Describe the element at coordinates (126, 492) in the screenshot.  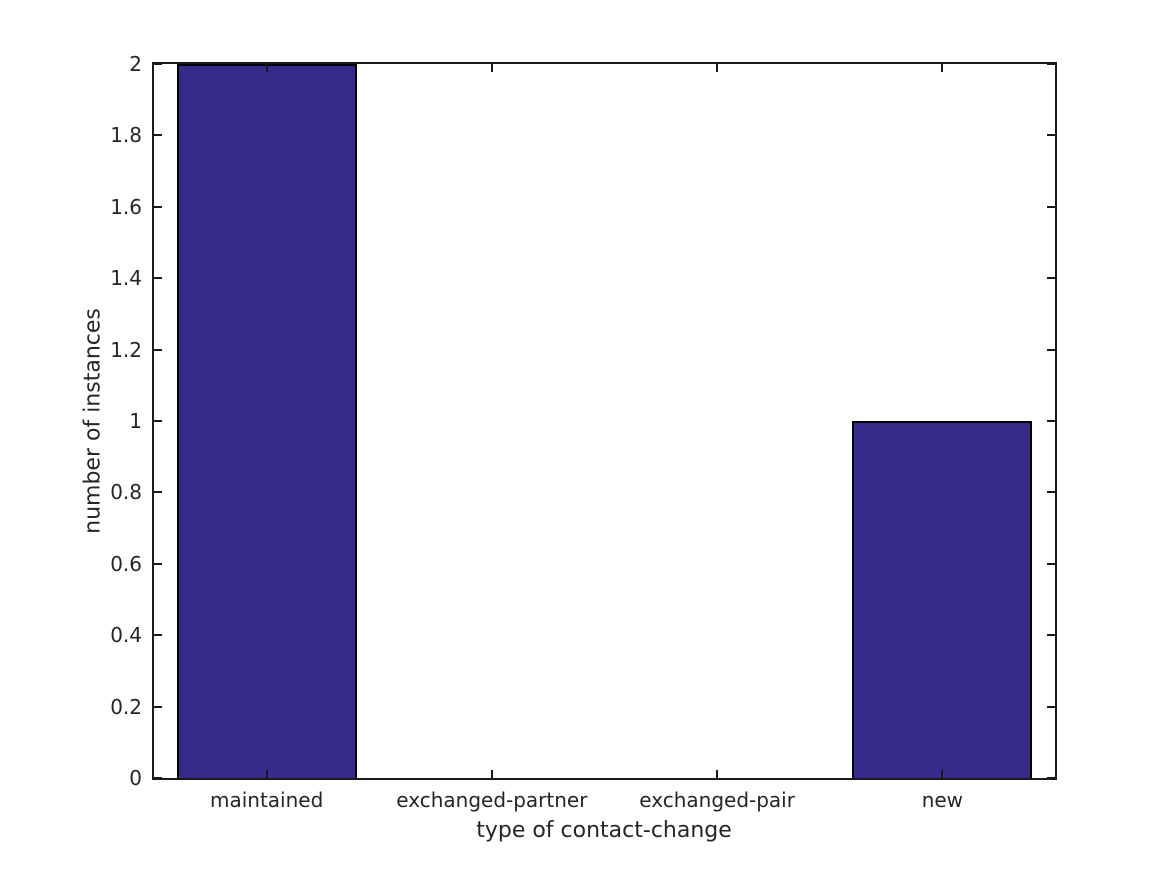
I see `y-tick-label: 0.8` at that location.